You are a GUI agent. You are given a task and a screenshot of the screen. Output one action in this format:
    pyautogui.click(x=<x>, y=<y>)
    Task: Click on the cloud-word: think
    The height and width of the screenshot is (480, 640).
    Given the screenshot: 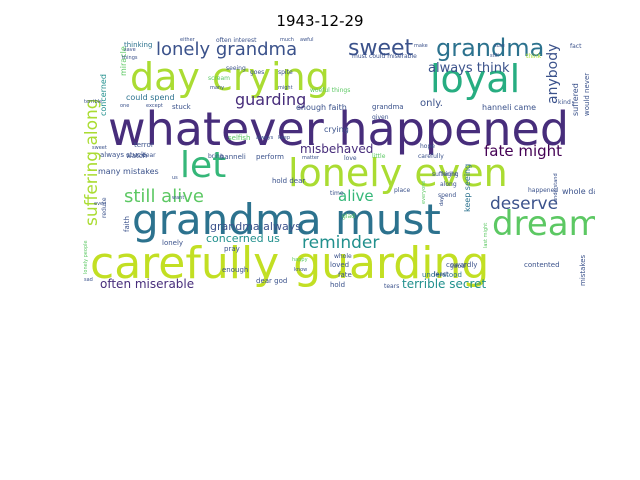 What is the action you would take?
    pyautogui.click(x=534, y=56)
    